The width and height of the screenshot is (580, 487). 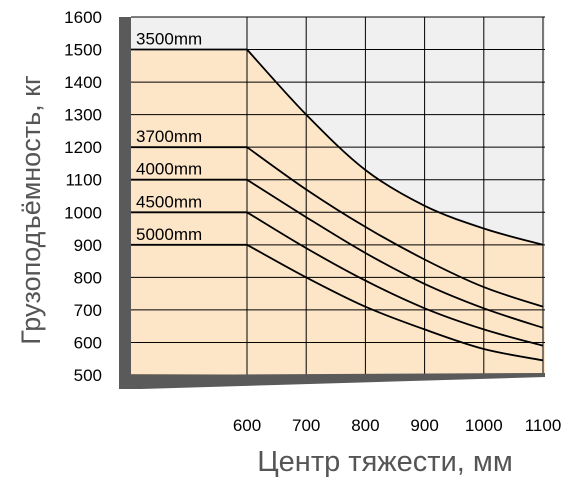 What do you see at coordinates (88, 310) in the screenshot?
I see `y-tick-700: 700` at bounding box center [88, 310].